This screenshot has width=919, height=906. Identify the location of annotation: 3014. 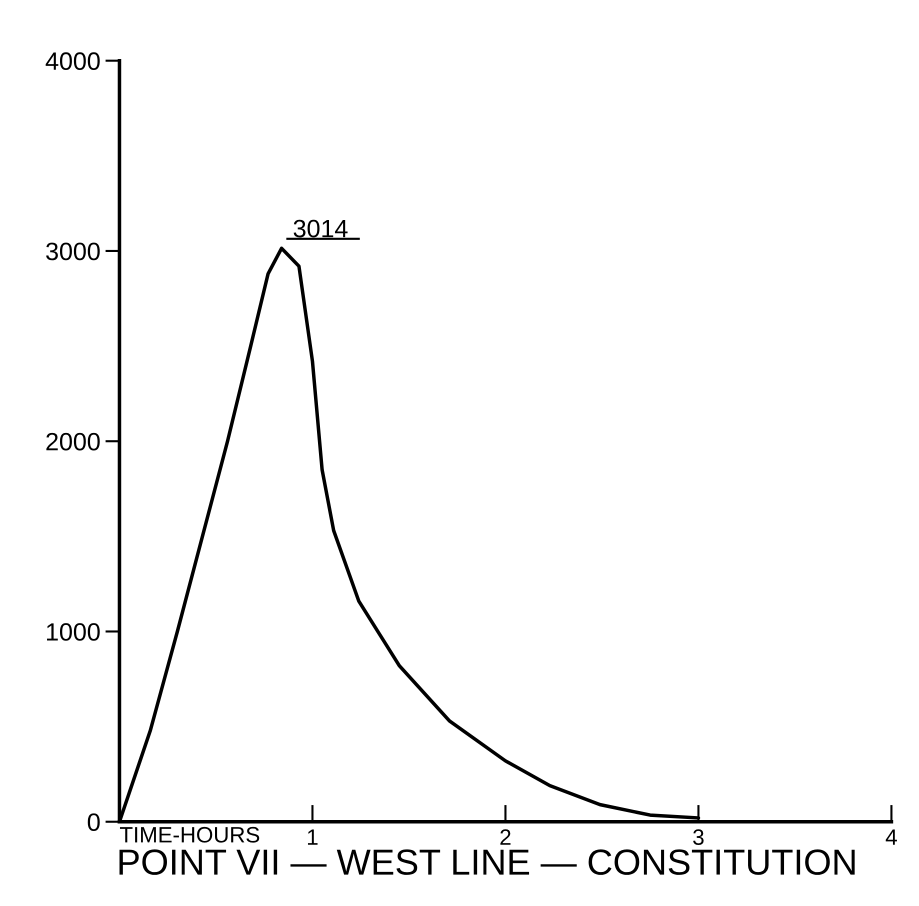
(321, 229).